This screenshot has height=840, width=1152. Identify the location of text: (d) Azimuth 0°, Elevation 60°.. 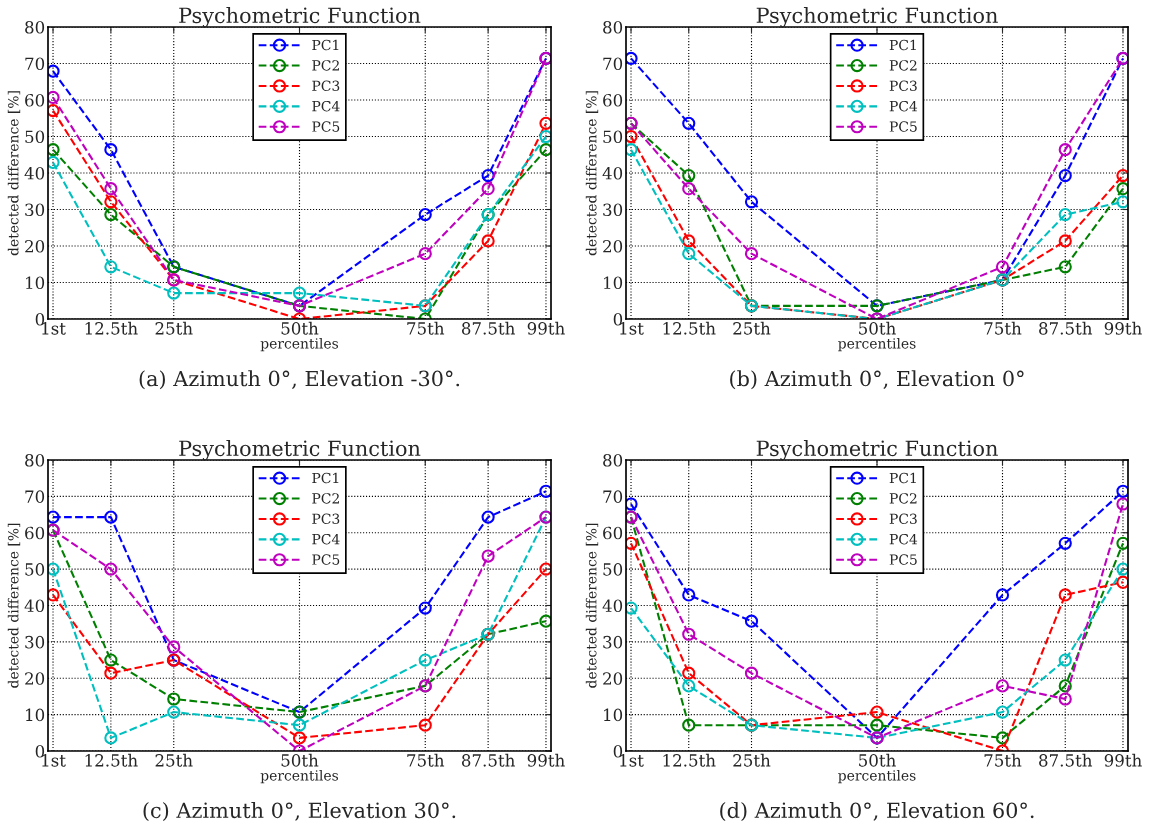
(877, 812).